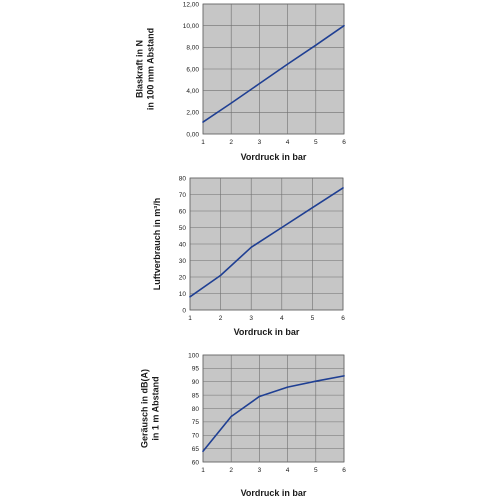 This screenshot has height=500, width=500. Describe the element at coordinates (196, 382) in the screenshot. I see `y-tick-label: 90` at that location.